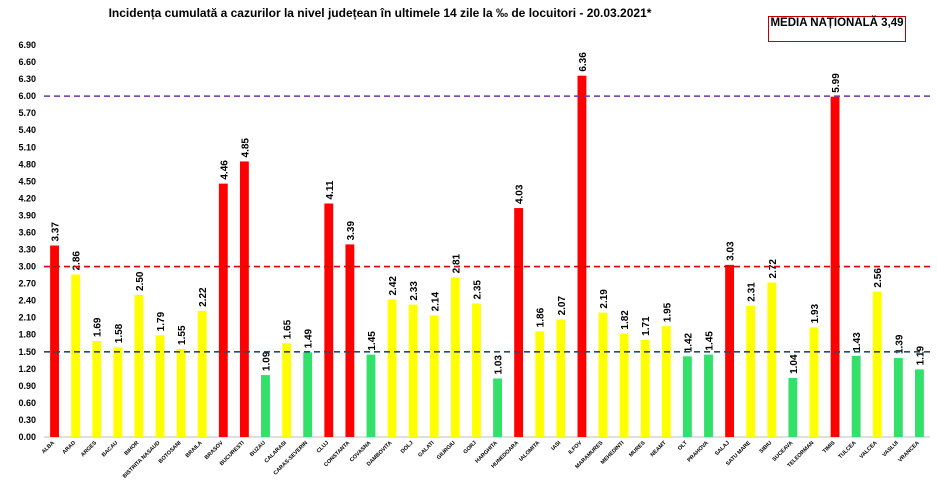 Image resolution: width=937 pixels, height=497 pixels. What do you see at coordinates (141, 459) in the screenshot?
I see `category-label: BISTRITA NASAUD` at bounding box center [141, 459].